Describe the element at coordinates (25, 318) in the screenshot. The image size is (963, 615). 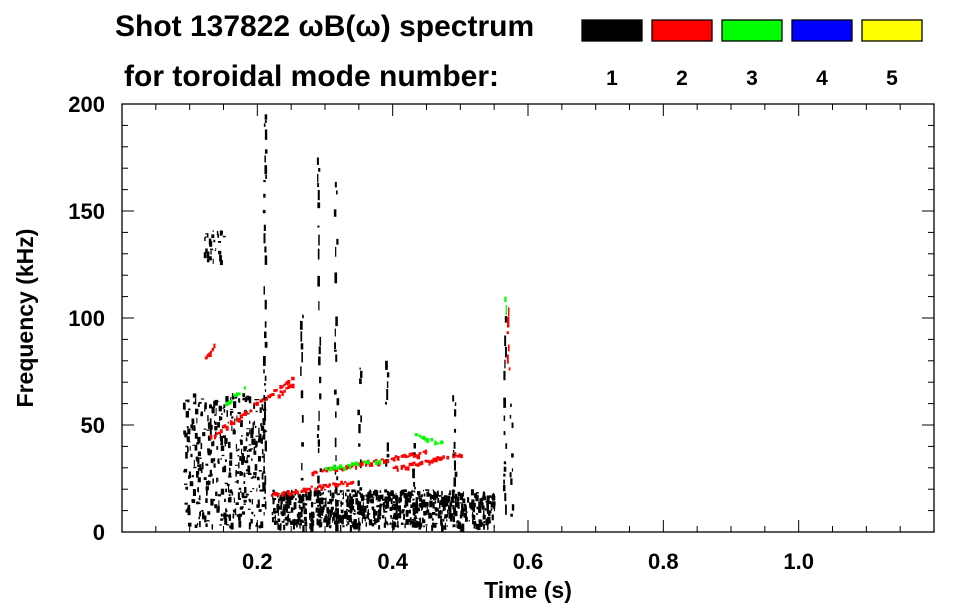
I see `y-axis-label: Frequency (kHz)` at that location.